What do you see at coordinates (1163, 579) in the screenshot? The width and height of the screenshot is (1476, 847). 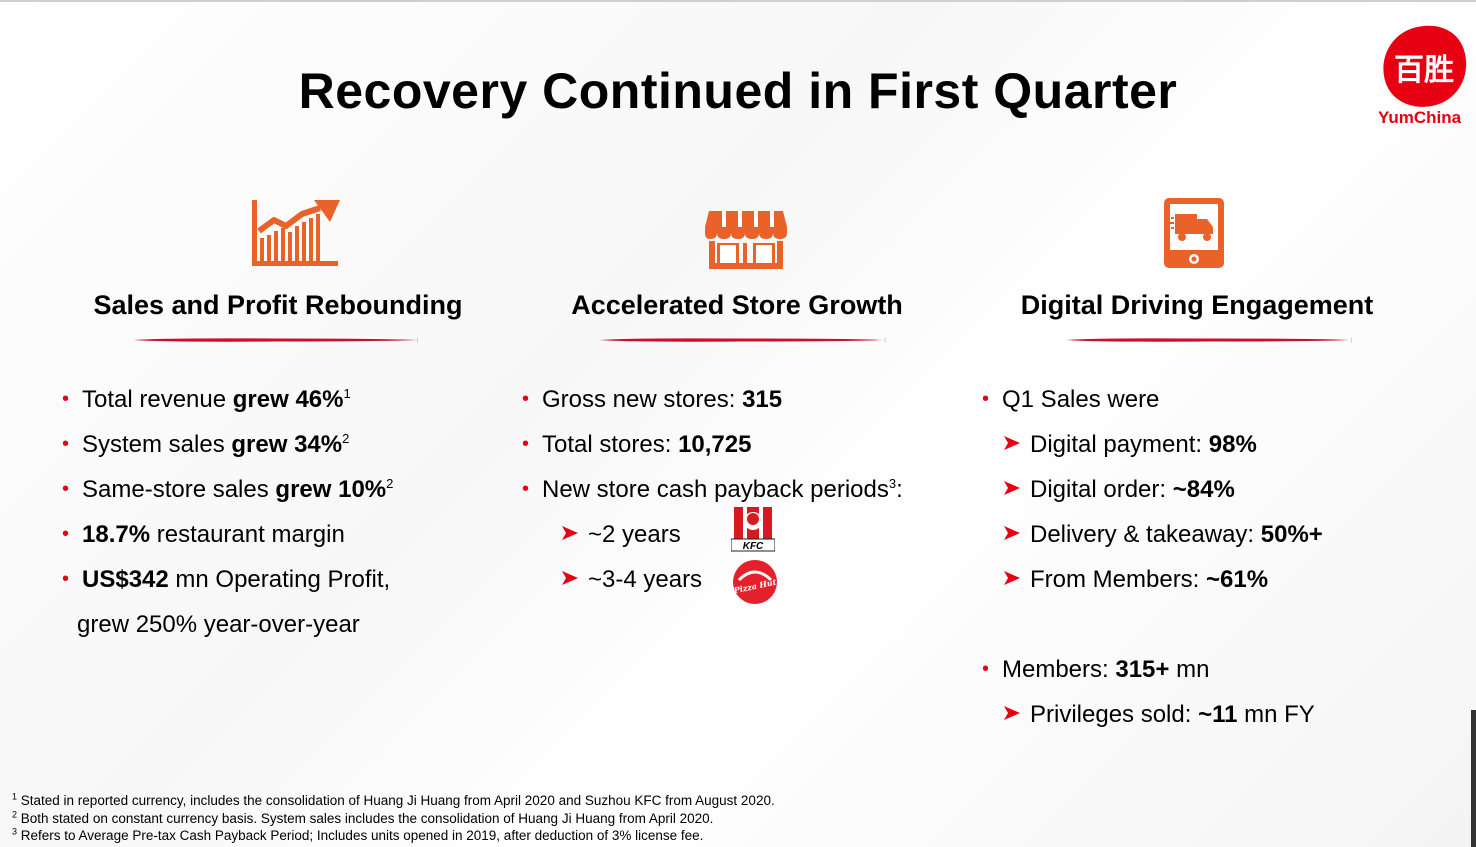 I see `sub-list-item: From Members: ~61%` at bounding box center [1163, 579].